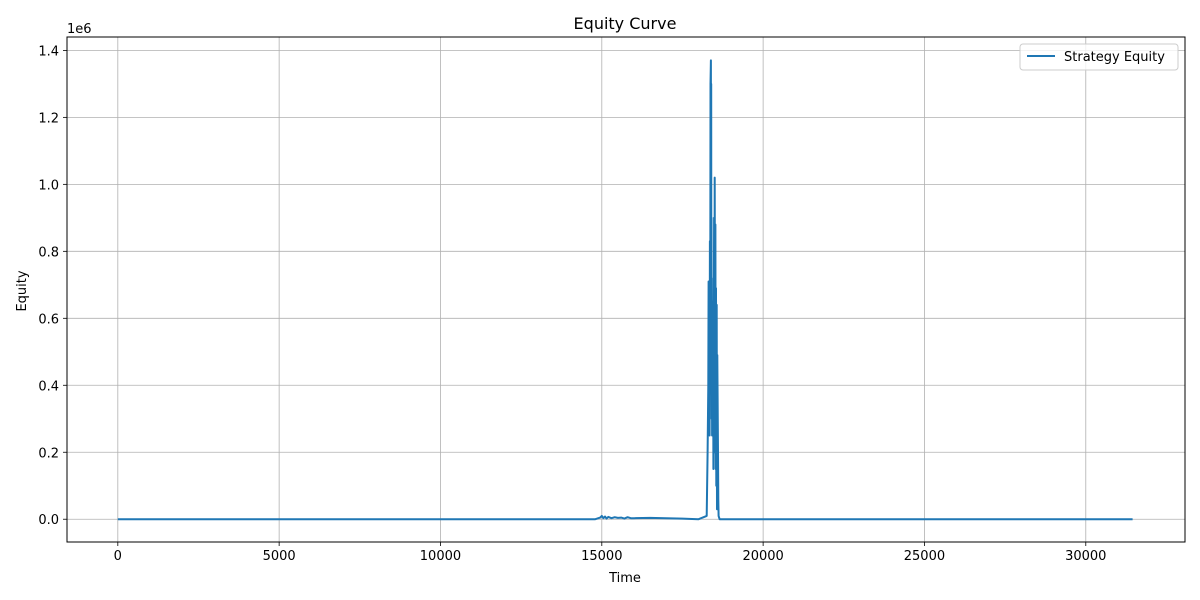 The height and width of the screenshot is (600, 1200). Describe the element at coordinates (48, 185) in the screenshot. I see `y-tick-label: 1.0` at that location.